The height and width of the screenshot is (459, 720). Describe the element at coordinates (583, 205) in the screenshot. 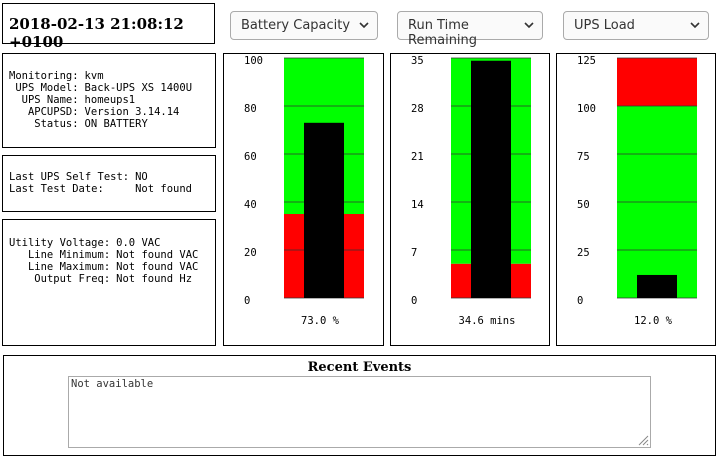

I see `tick-label: 50` at that location.